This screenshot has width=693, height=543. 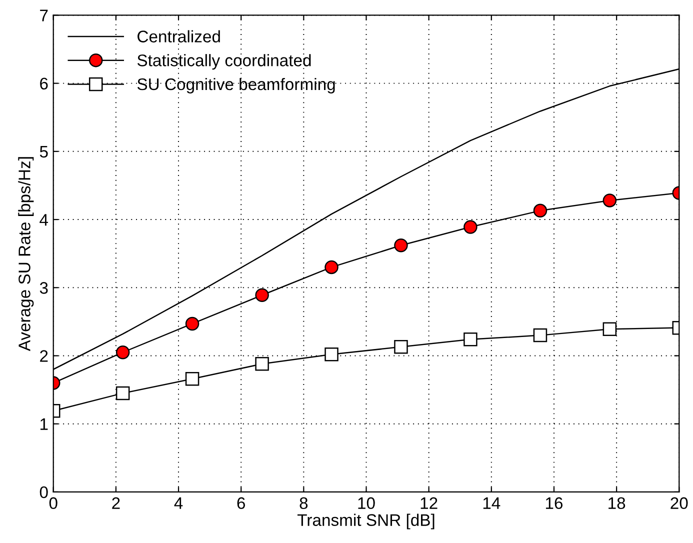 I want to click on x-tick-label: 18, so click(x=617, y=503).